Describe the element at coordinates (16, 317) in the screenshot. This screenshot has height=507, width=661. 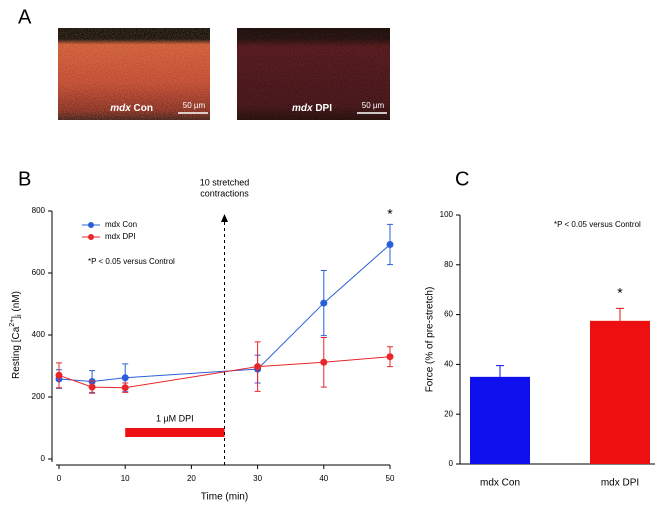
I see `y-axis-label-part: ]` at that location.